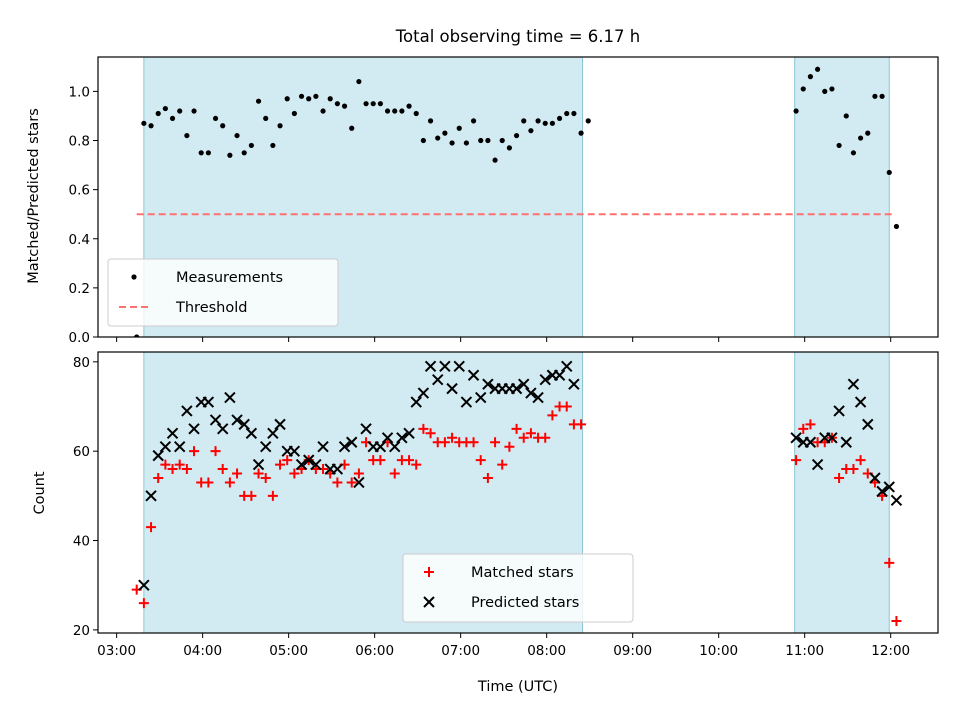 This screenshot has height=720, width=960. What do you see at coordinates (116, 651) in the screenshot?
I see `x-tick-label: 03:00` at bounding box center [116, 651].